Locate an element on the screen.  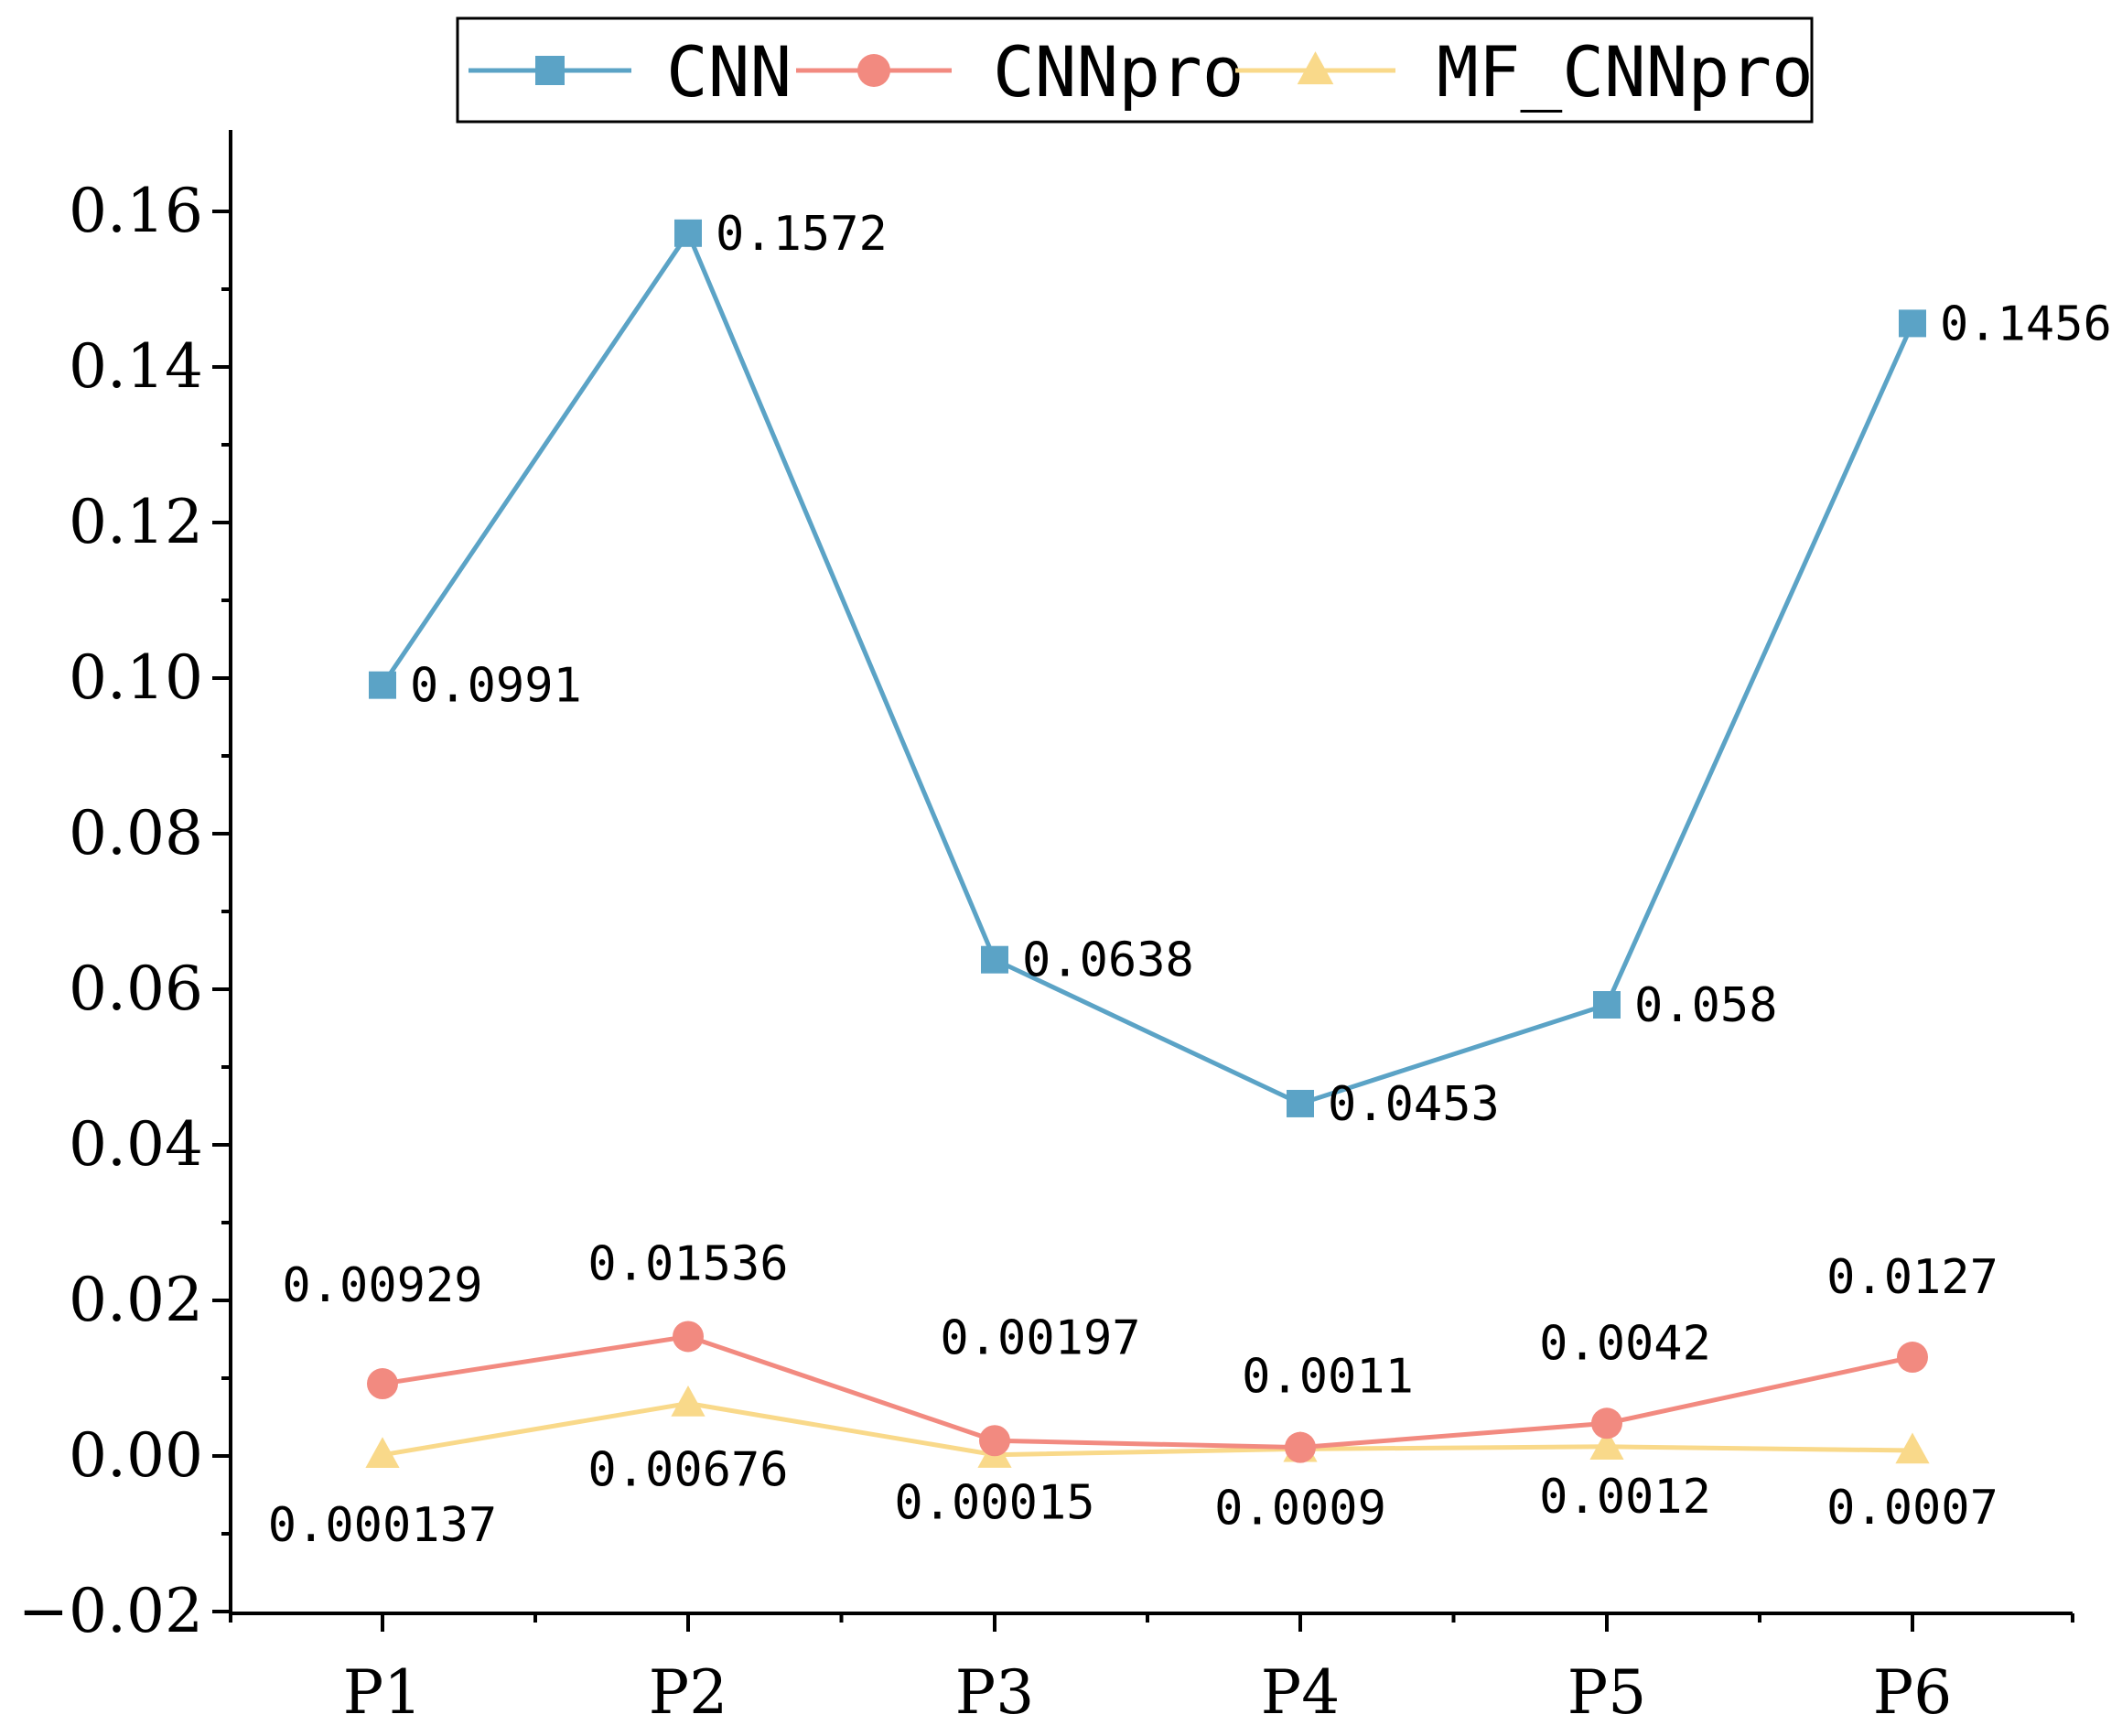
y-tick-label: −0.02 is located at coordinates (110, 1611).